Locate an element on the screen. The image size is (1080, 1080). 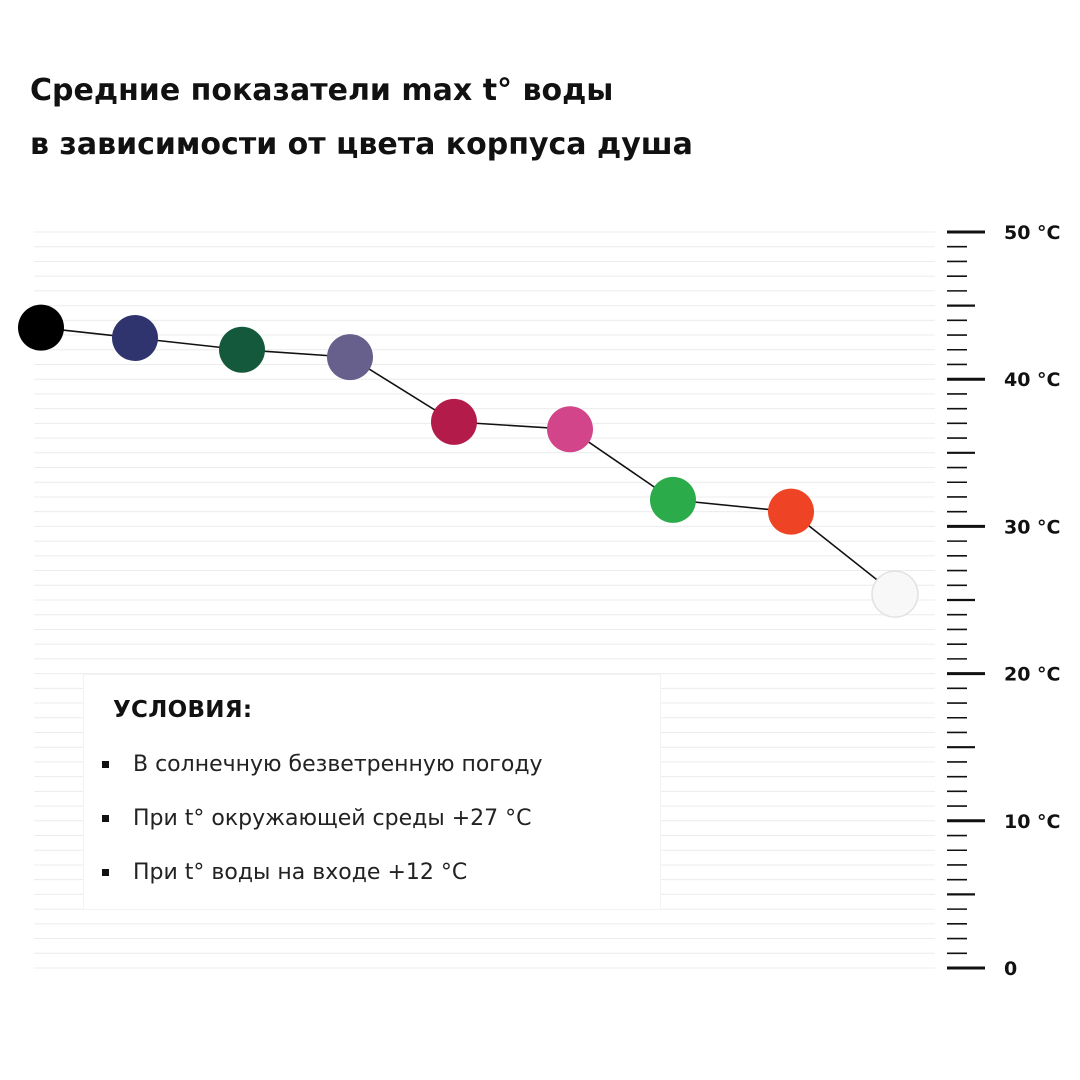
condition-text: При t° воды на входе +12 °C is located at coordinates (300, 872).